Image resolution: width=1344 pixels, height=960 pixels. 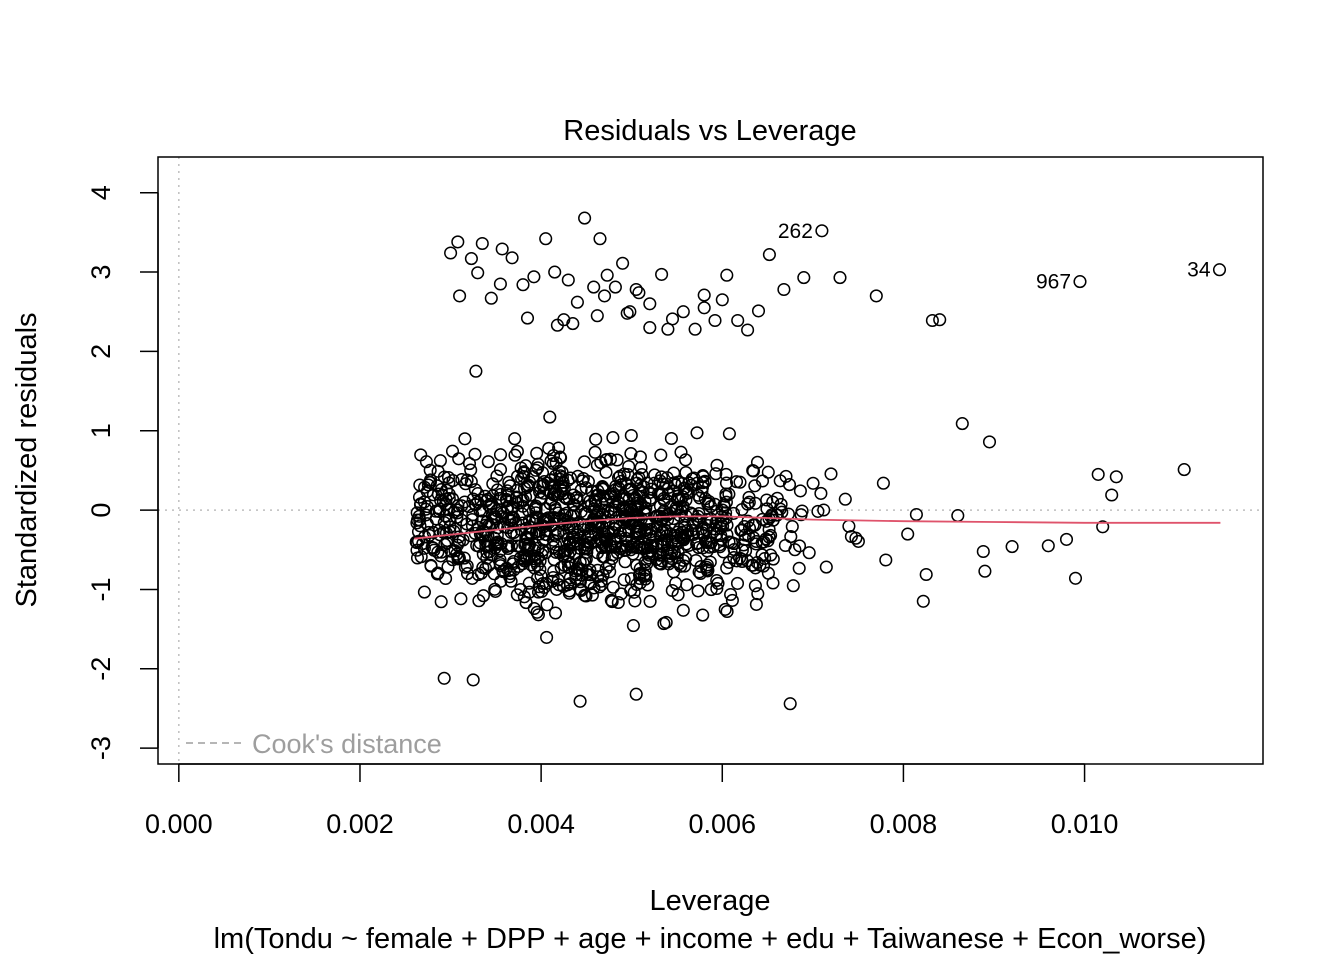 I want to click on point-label: 967, so click(x=1053, y=282).